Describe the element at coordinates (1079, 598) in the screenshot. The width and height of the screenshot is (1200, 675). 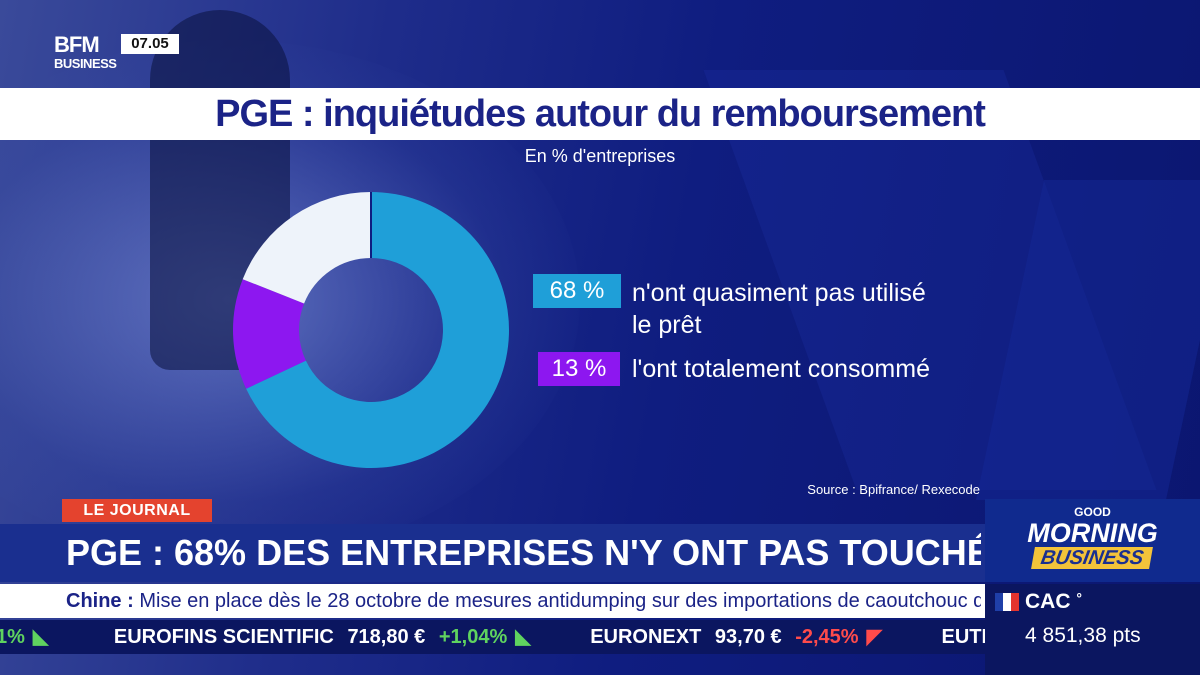
I see `index-marker: °` at that location.